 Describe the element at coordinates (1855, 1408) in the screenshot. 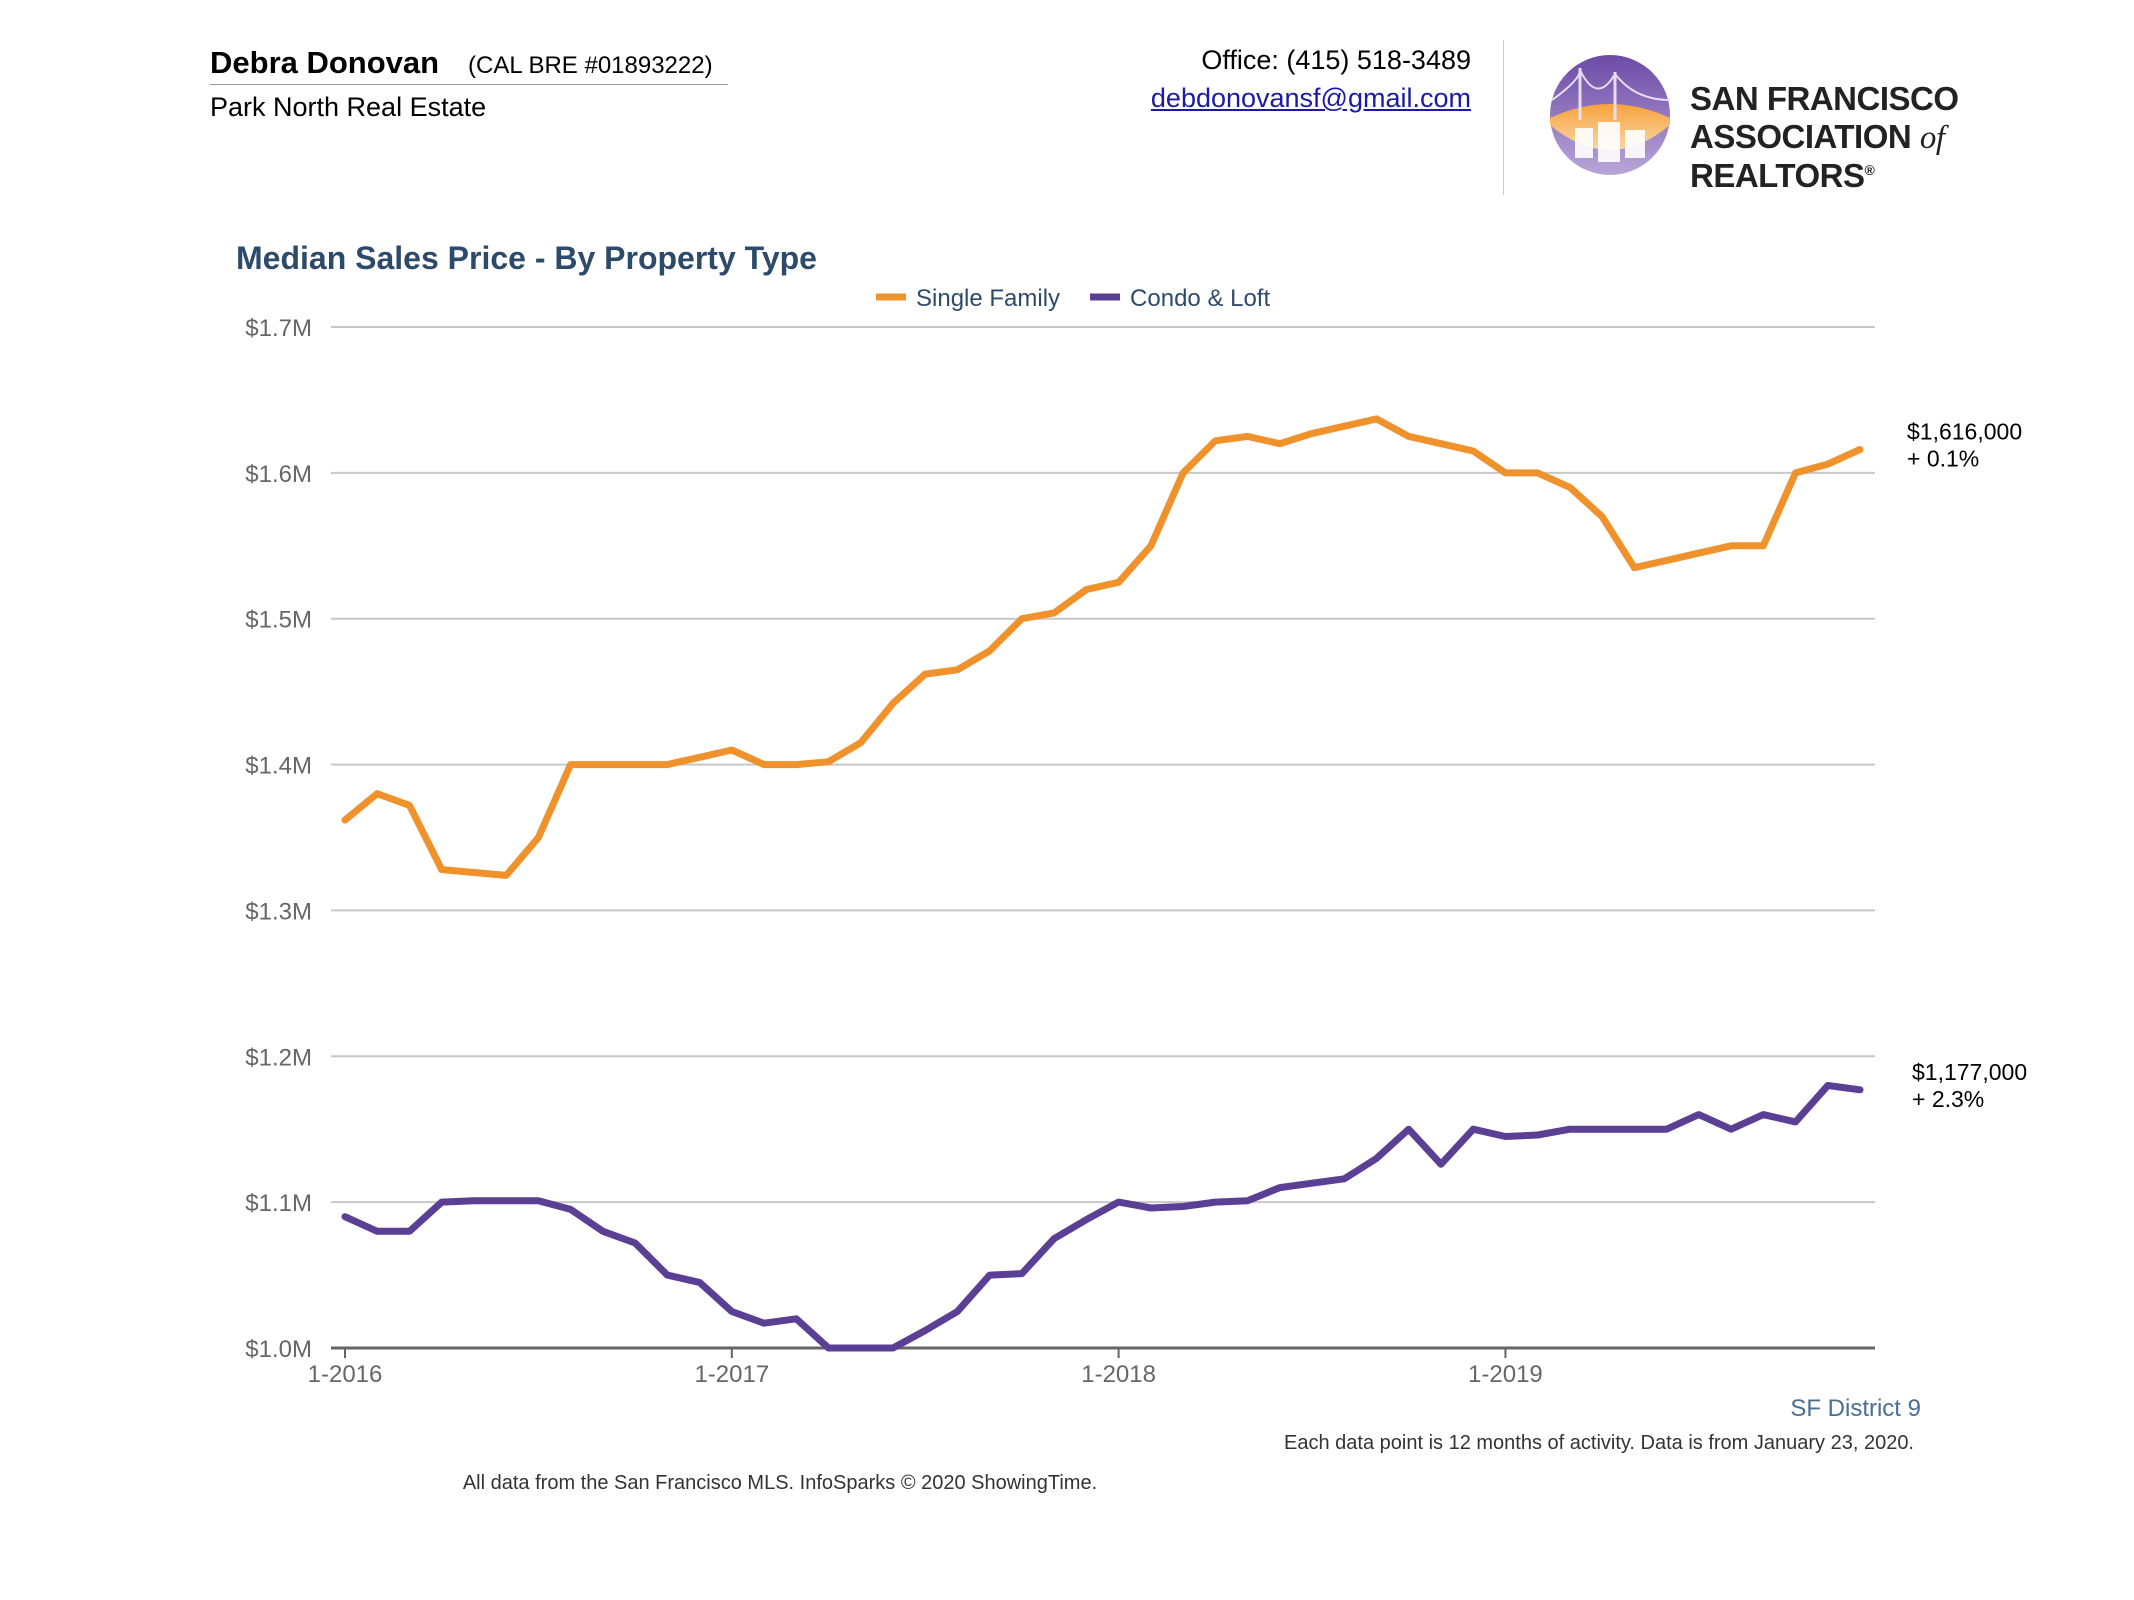

I see `region-label: SF District 9` at that location.